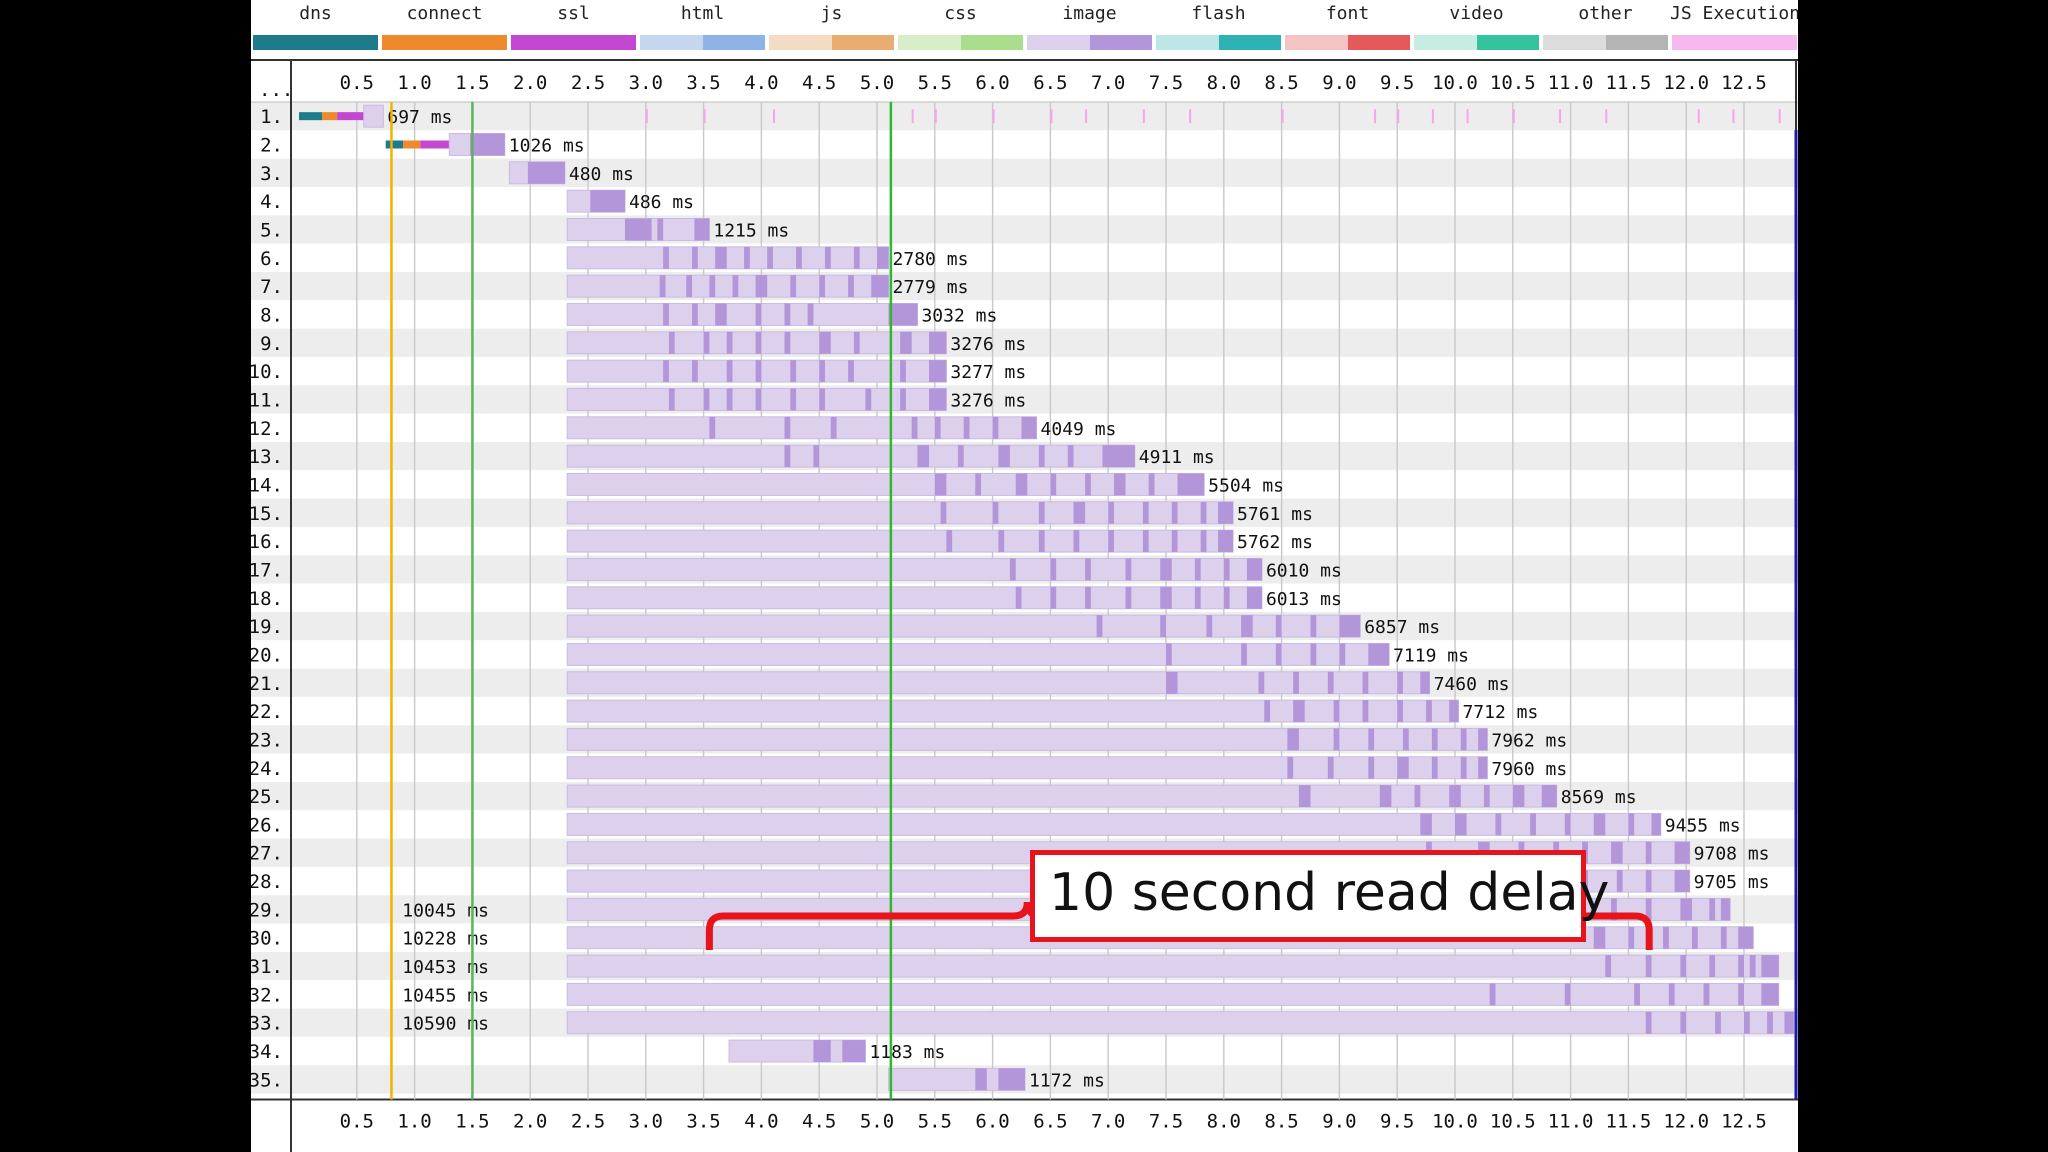  Describe the element at coordinates (271, 145) in the screenshot. I see `row-number: 2.` at that location.